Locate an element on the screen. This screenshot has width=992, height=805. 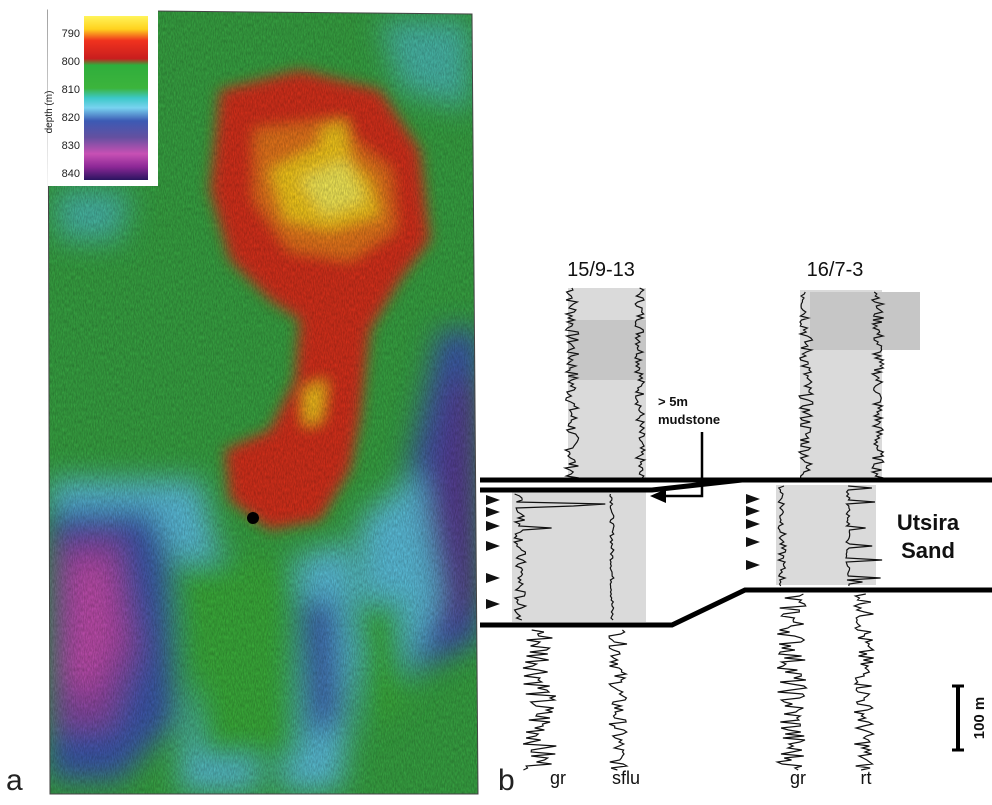
gr-trace-16-7-3-lower is located at coordinates (791, 682).